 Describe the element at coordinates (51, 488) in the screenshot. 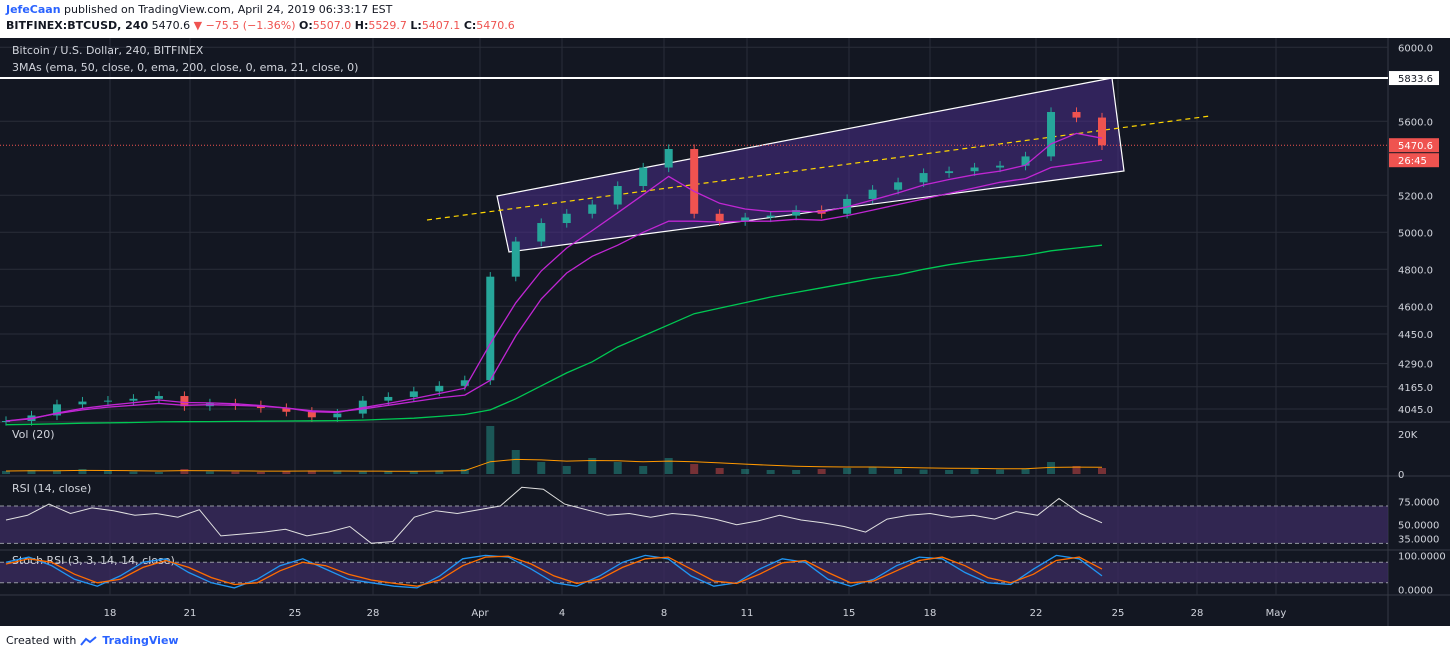

I see `rsi-title: RSI (14, close)` at that location.